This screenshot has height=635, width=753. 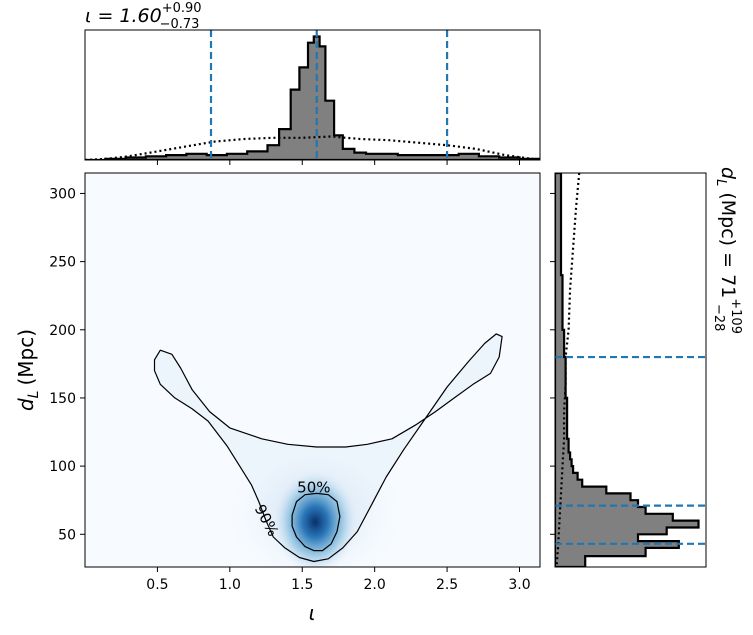 What do you see at coordinates (157, 585) in the screenshot?
I see `x-tick-label: 0.5` at bounding box center [157, 585].